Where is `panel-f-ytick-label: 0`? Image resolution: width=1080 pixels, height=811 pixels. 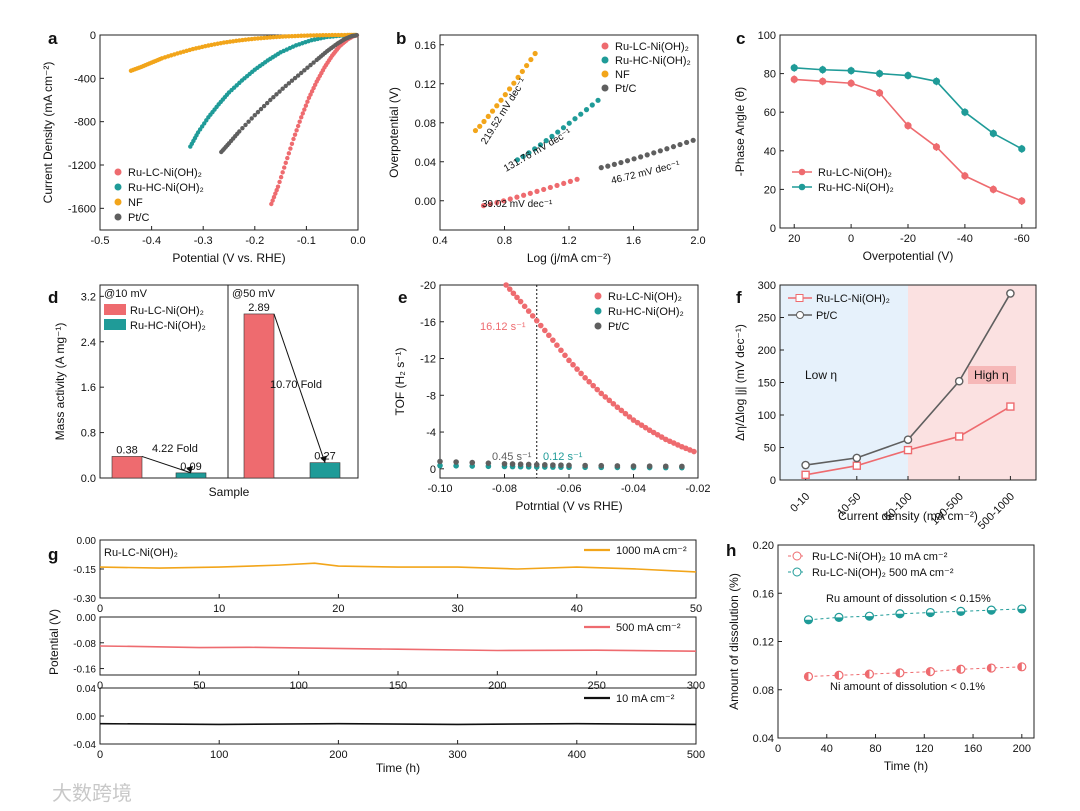 panel-f-ytick-label: 0 is located at coordinates (773, 481).